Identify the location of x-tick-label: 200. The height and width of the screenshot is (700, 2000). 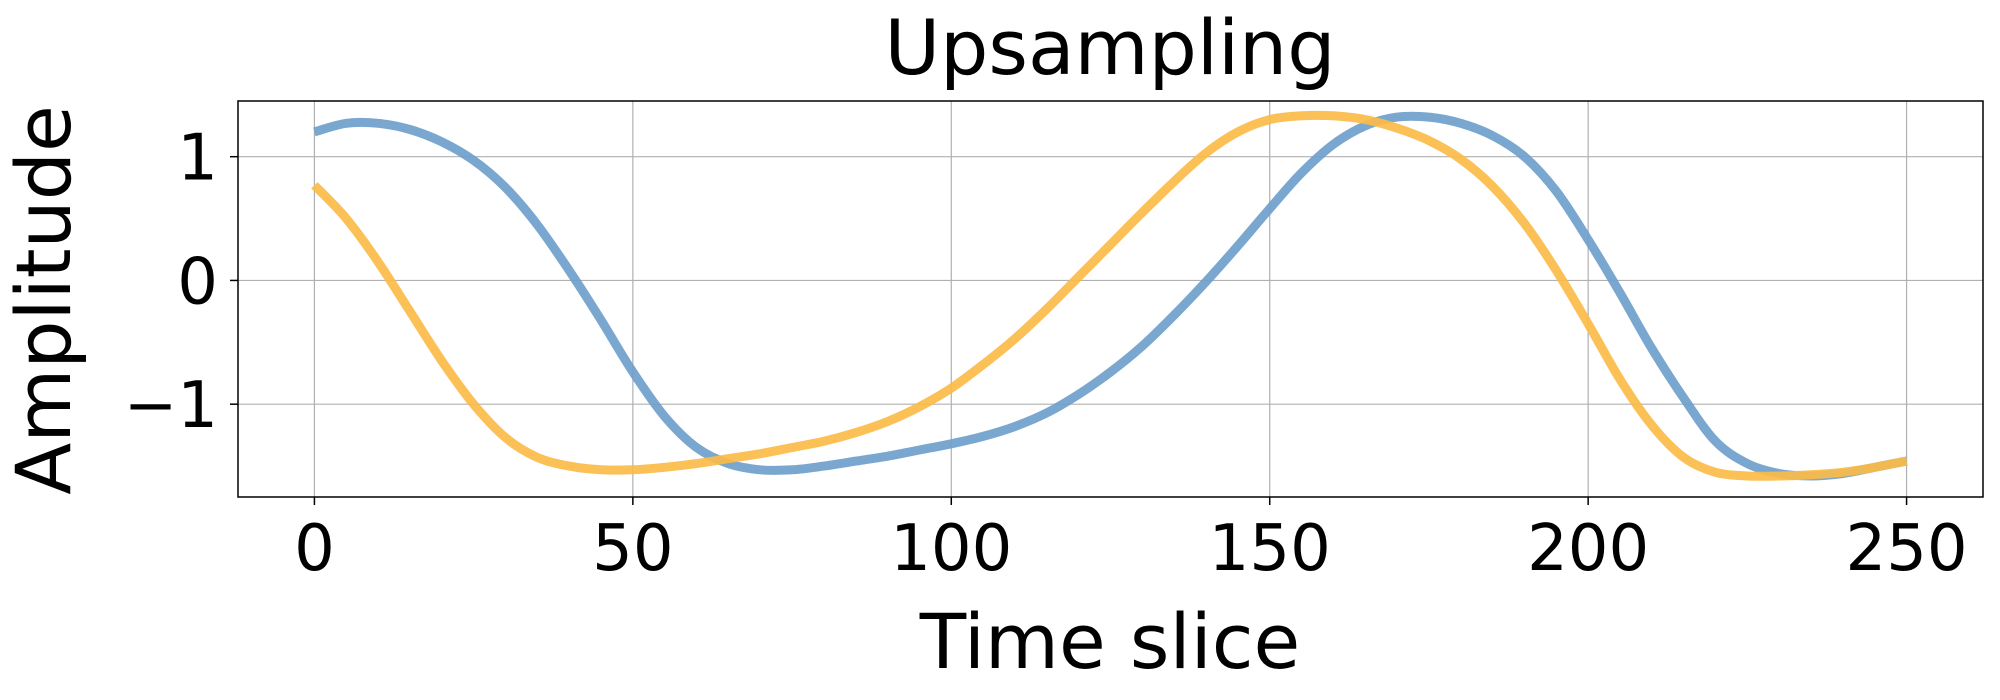
(1588, 549).